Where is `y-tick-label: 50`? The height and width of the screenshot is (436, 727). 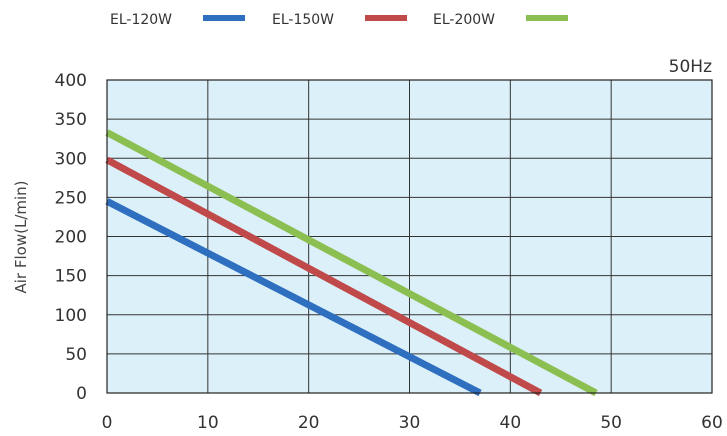 y-tick-label: 50 is located at coordinates (76, 355).